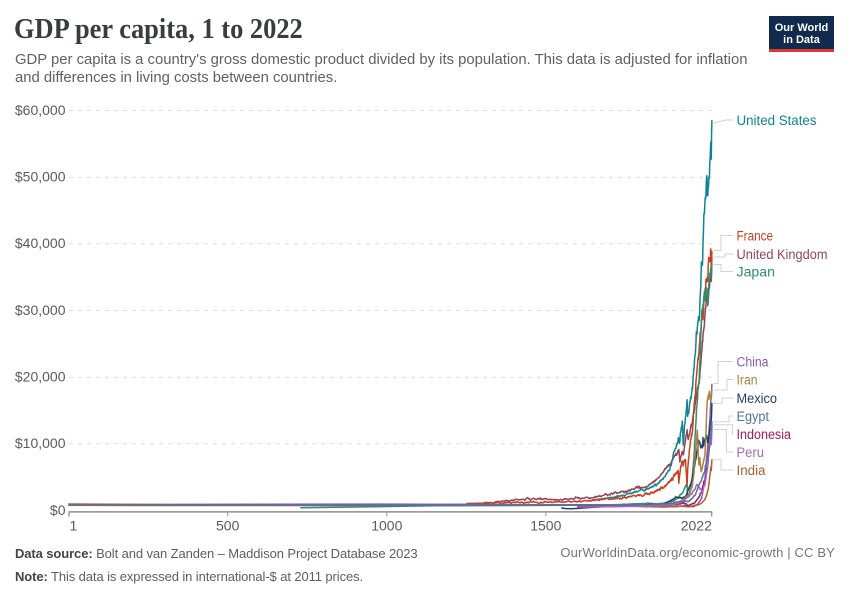 The height and width of the screenshot is (600, 850). I want to click on svg-text: 1500, so click(545, 526).